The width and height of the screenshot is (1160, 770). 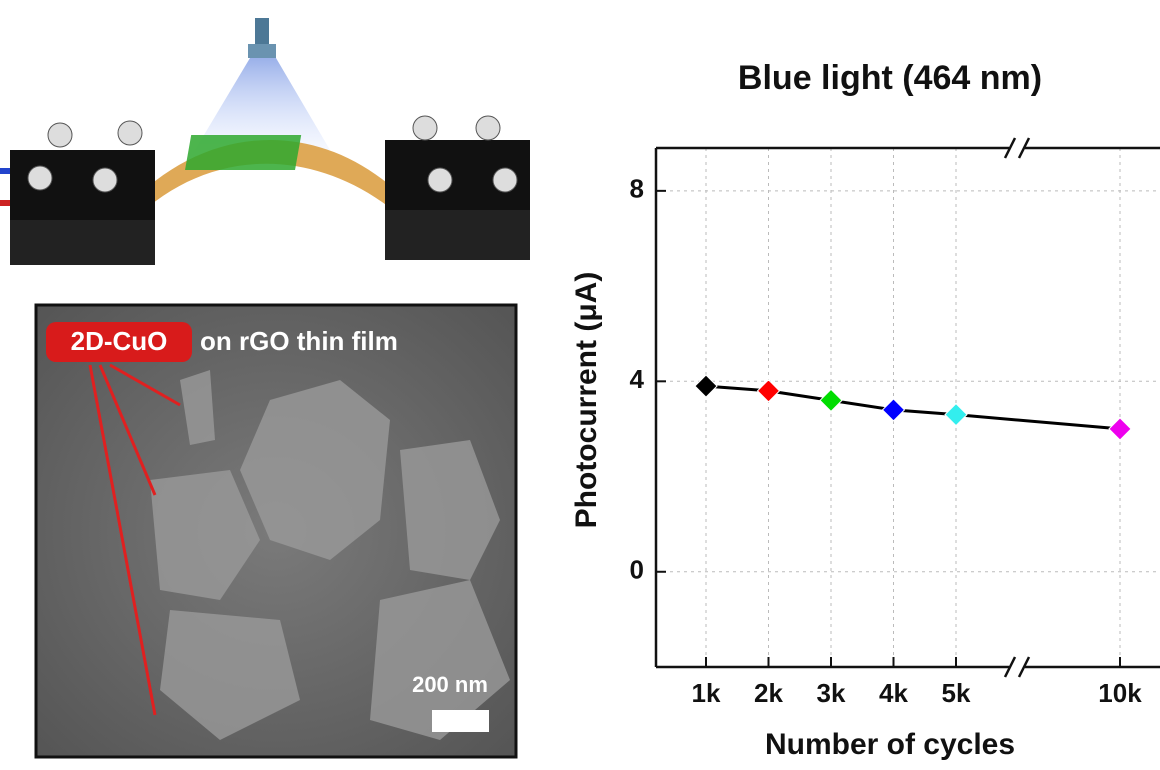 What do you see at coordinates (637, 570) in the screenshot?
I see `y-tick-label: 0` at bounding box center [637, 570].